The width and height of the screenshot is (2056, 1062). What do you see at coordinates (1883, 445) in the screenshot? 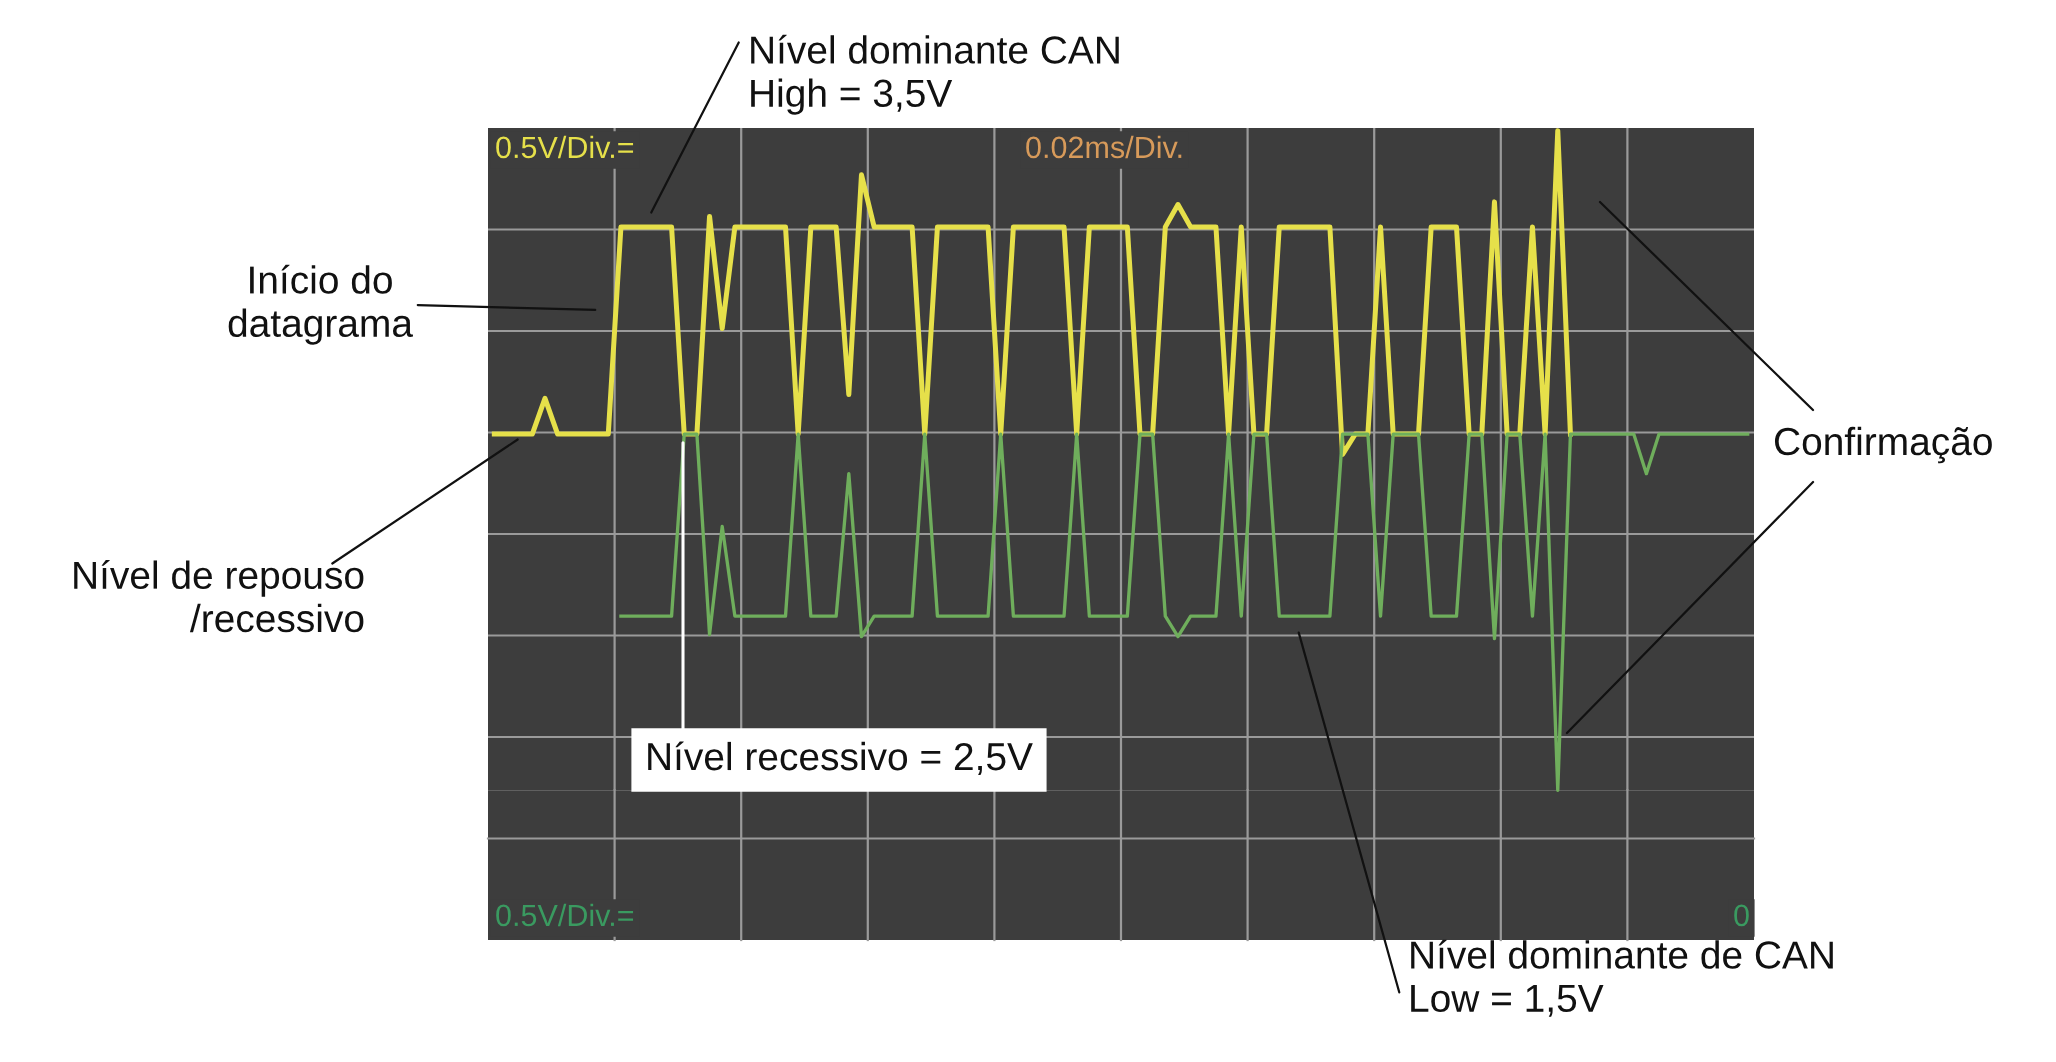
I see `text: Confirmação` at bounding box center [1883, 445].